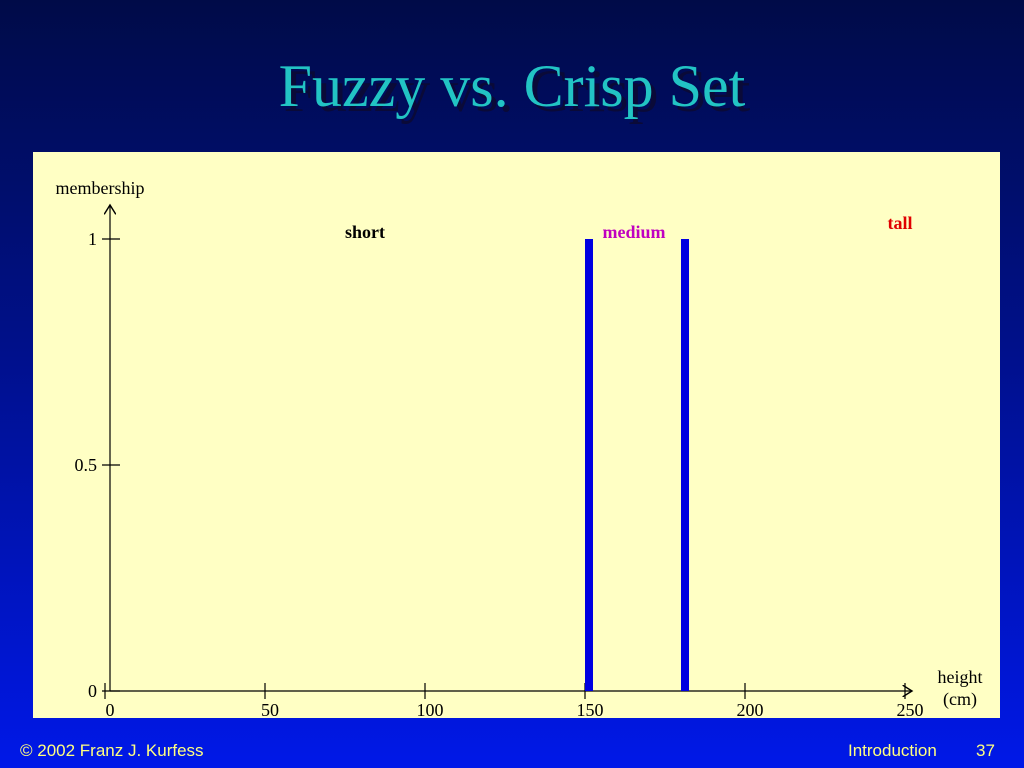  What do you see at coordinates (92, 691) in the screenshot?
I see `y-tick-label: 0` at bounding box center [92, 691].